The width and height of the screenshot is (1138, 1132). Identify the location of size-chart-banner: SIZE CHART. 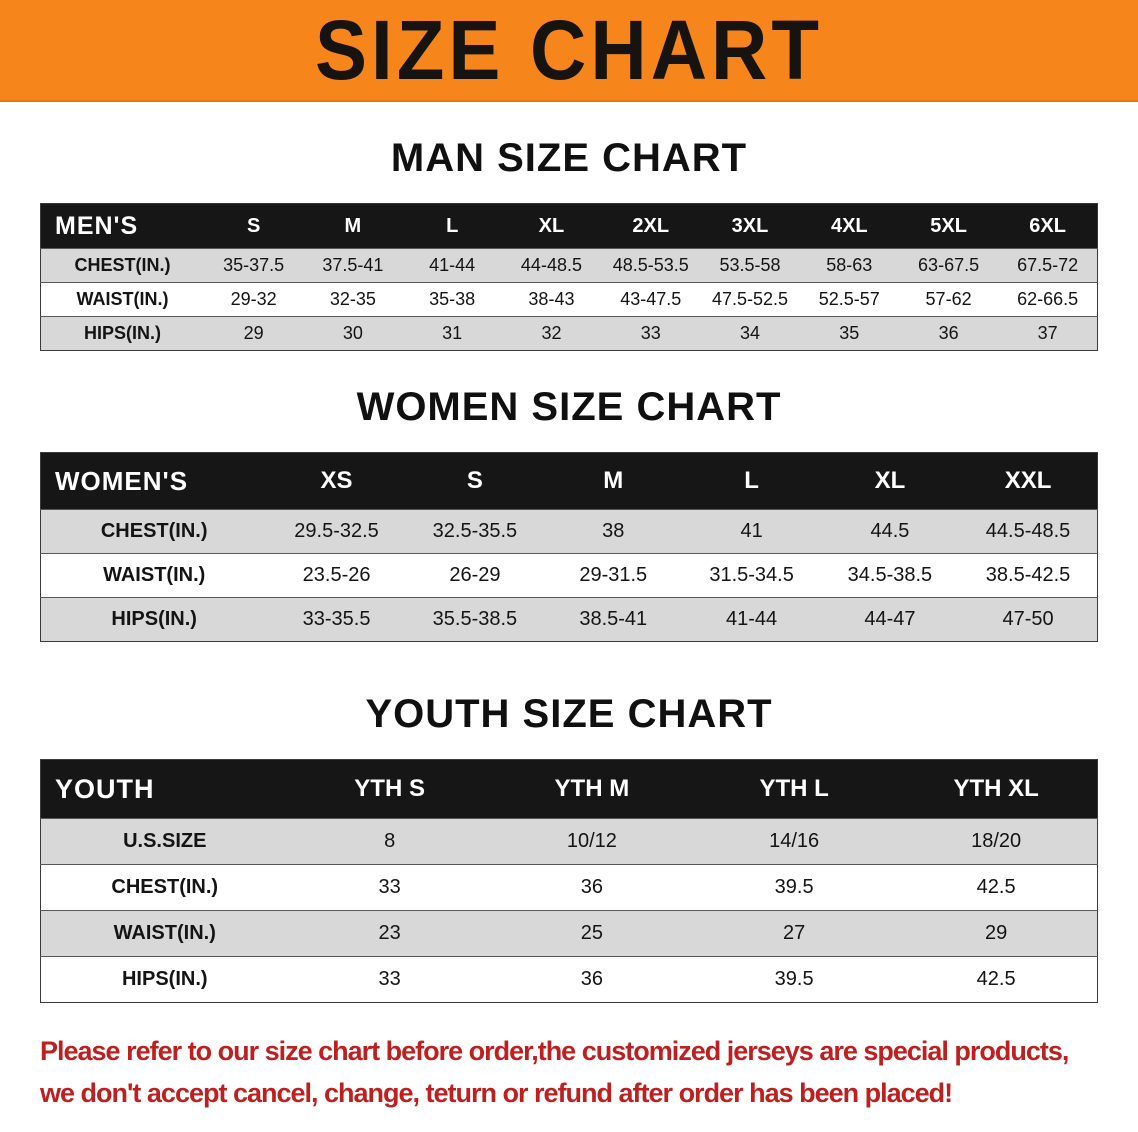
(569, 51).